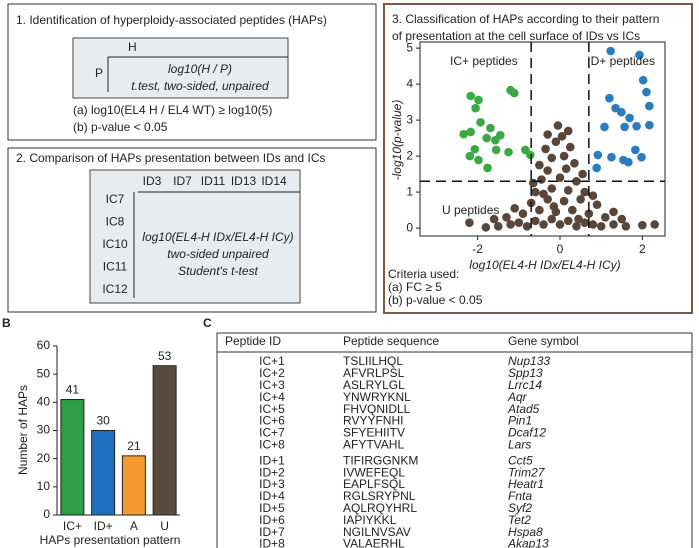  What do you see at coordinates (73, 390) in the screenshot?
I see `value-label: 41` at bounding box center [73, 390].